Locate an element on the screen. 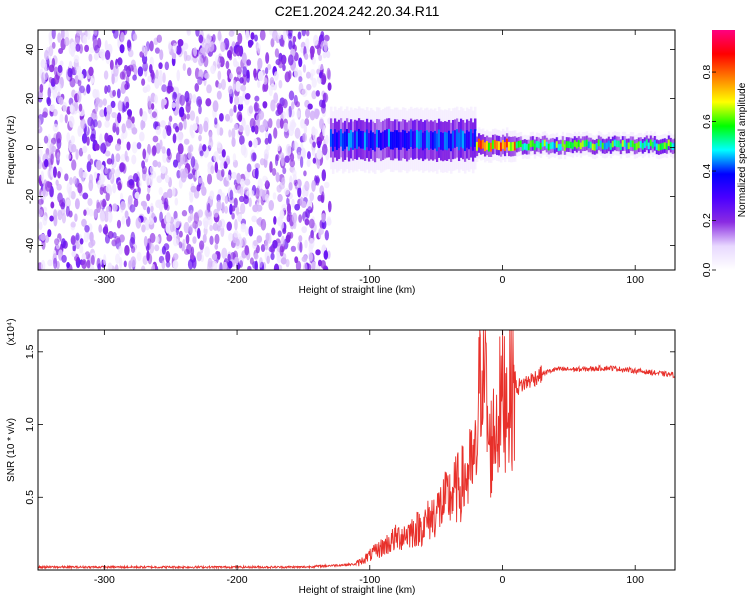 This screenshot has height=600, width=750. spectrogram-y-tick: 0 is located at coordinates (349, 147).